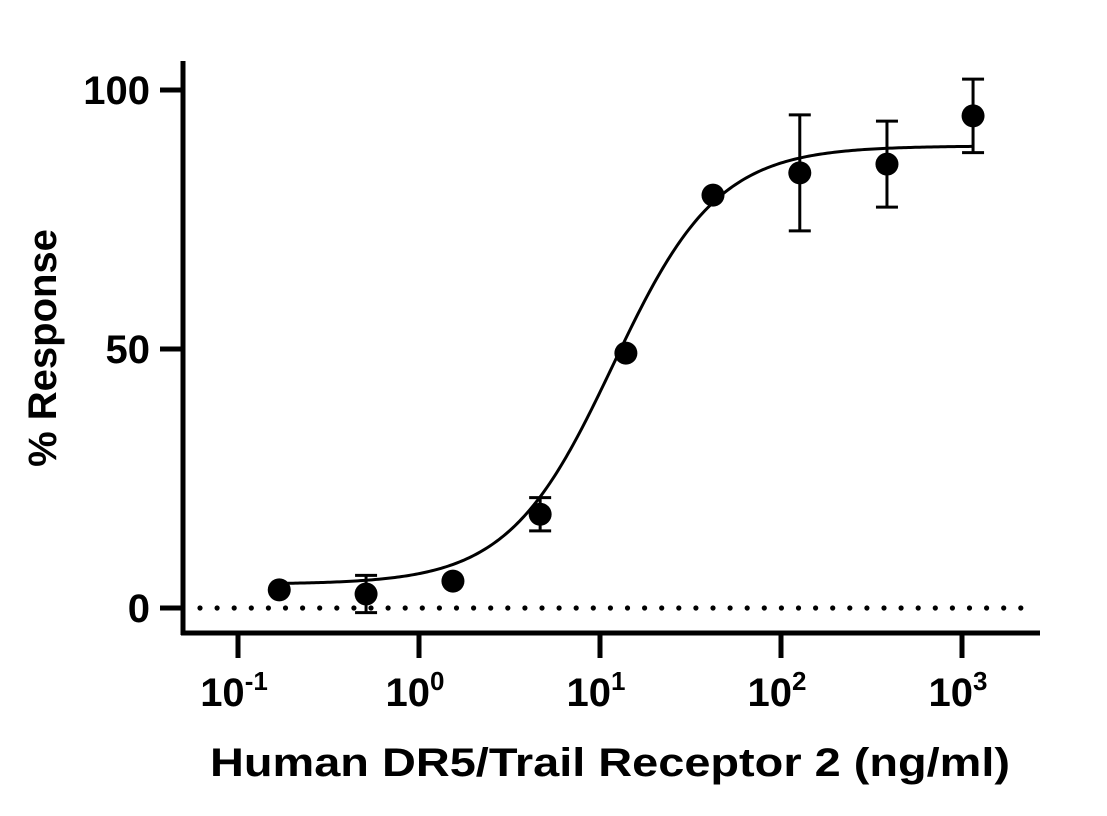  Describe the element at coordinates (415, 690) in the screenshot. I see `x-tick-label: 10⁰` at that location.